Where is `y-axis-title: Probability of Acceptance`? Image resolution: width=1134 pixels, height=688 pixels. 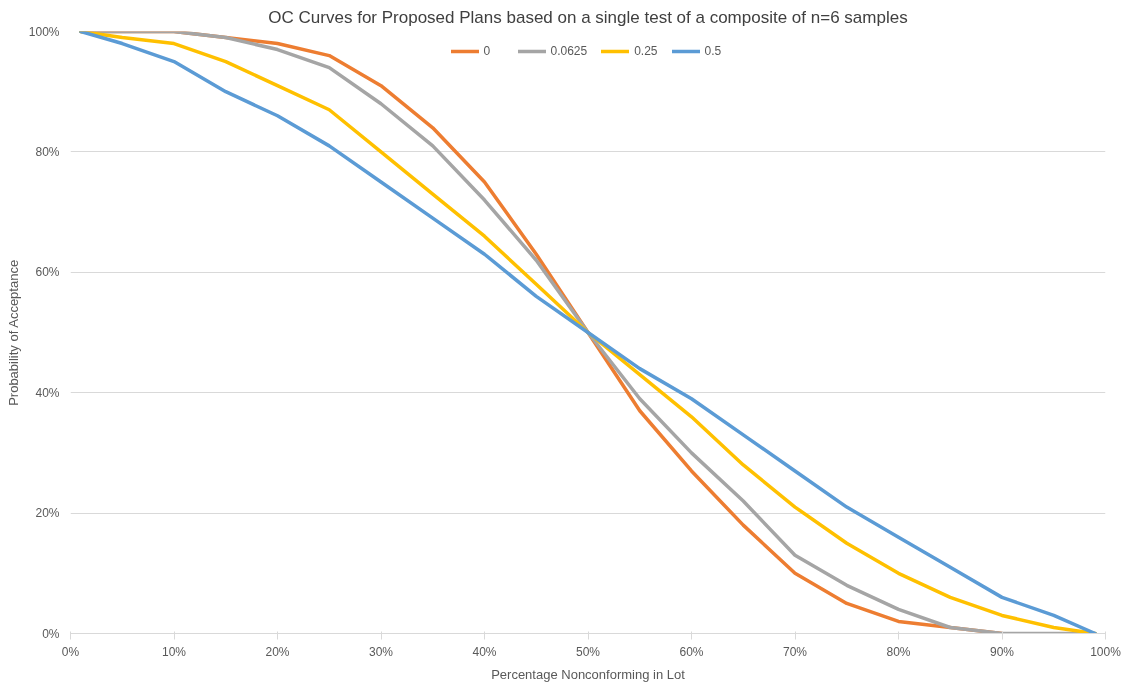 y-axis-title: Probability of Acceptance is located at coordinates (13, 332).